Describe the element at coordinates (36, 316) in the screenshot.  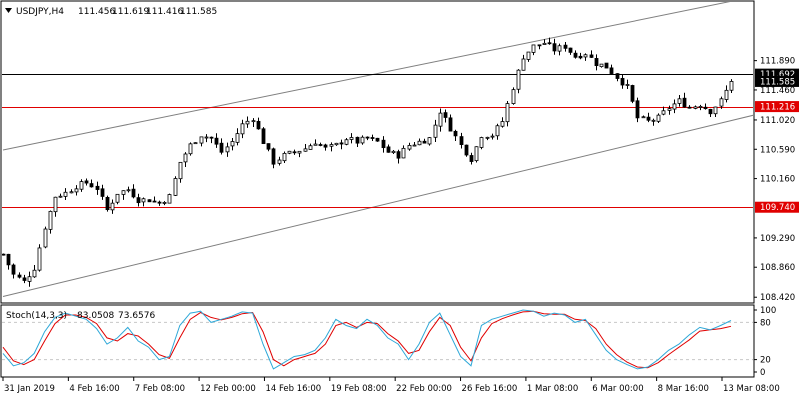
I see `stoch-label: Stoch(14,3,3)` at that location.